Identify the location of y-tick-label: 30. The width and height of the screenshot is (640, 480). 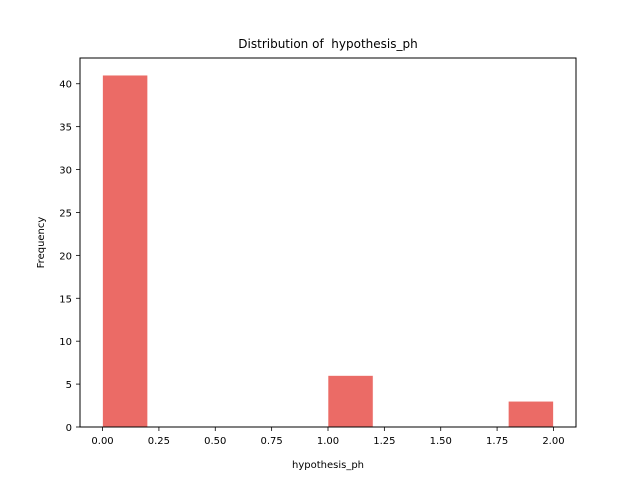
(65, 171).